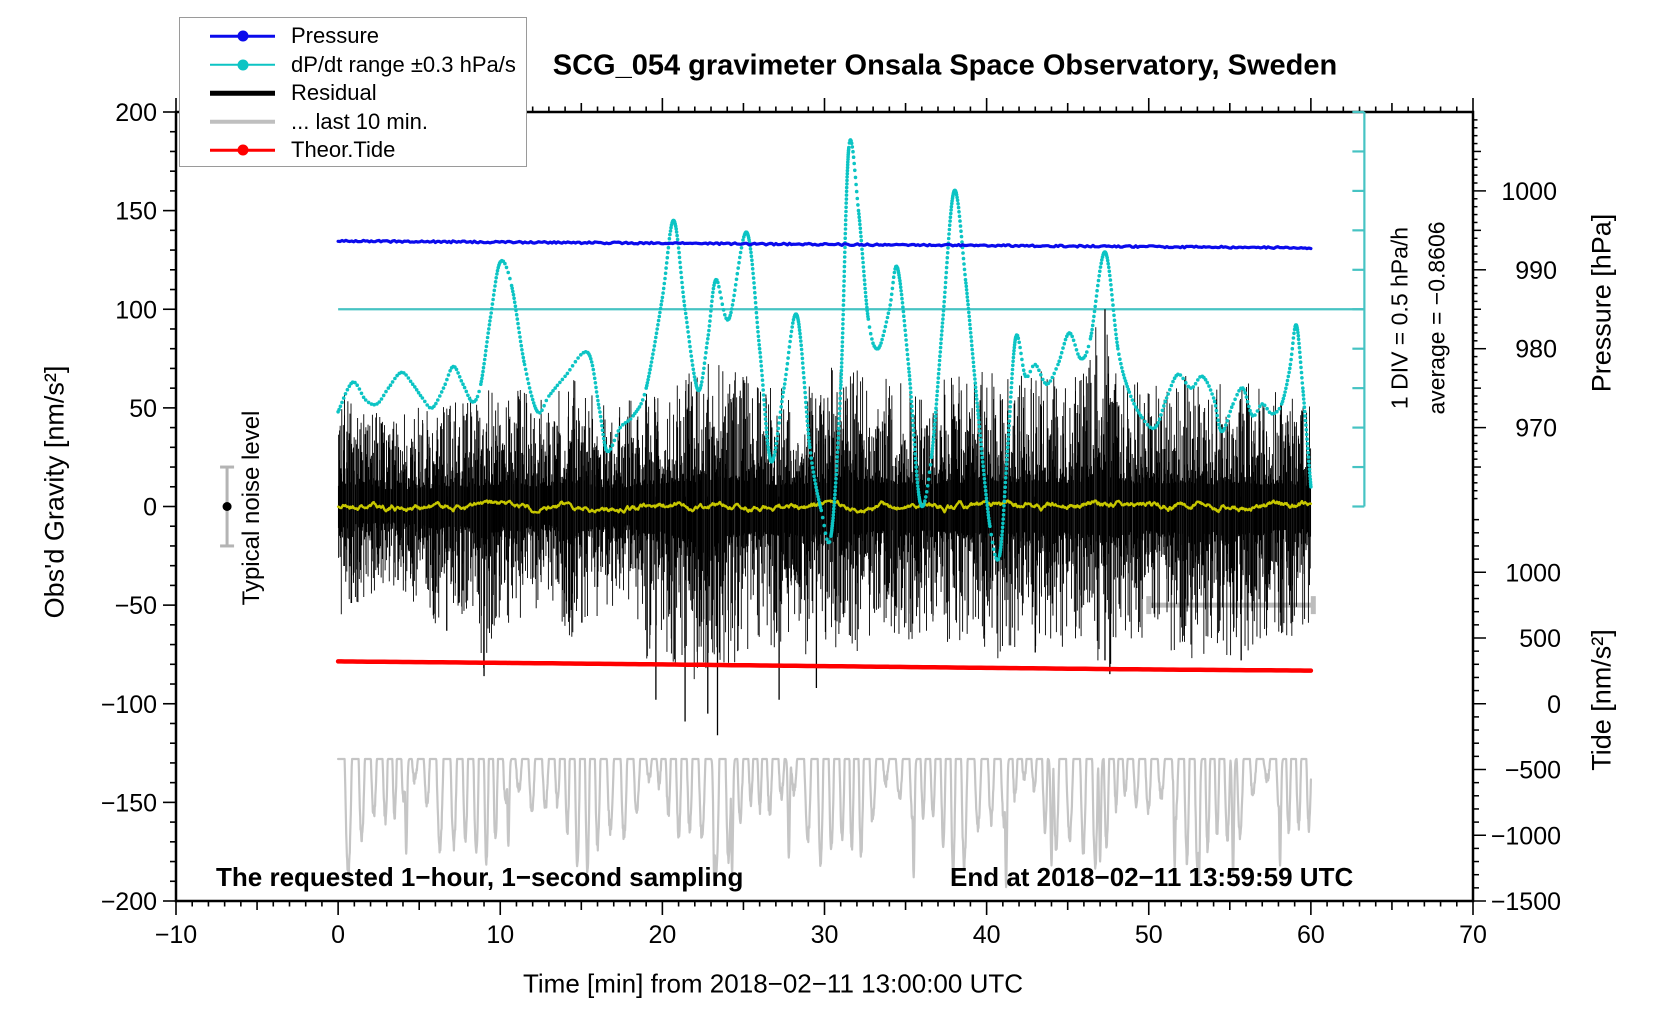 This screenshot has height=1020, width=1676. Describe the element at coordinates (825, 823) in the screenshot. I see `series-last10-expanded` at that location.